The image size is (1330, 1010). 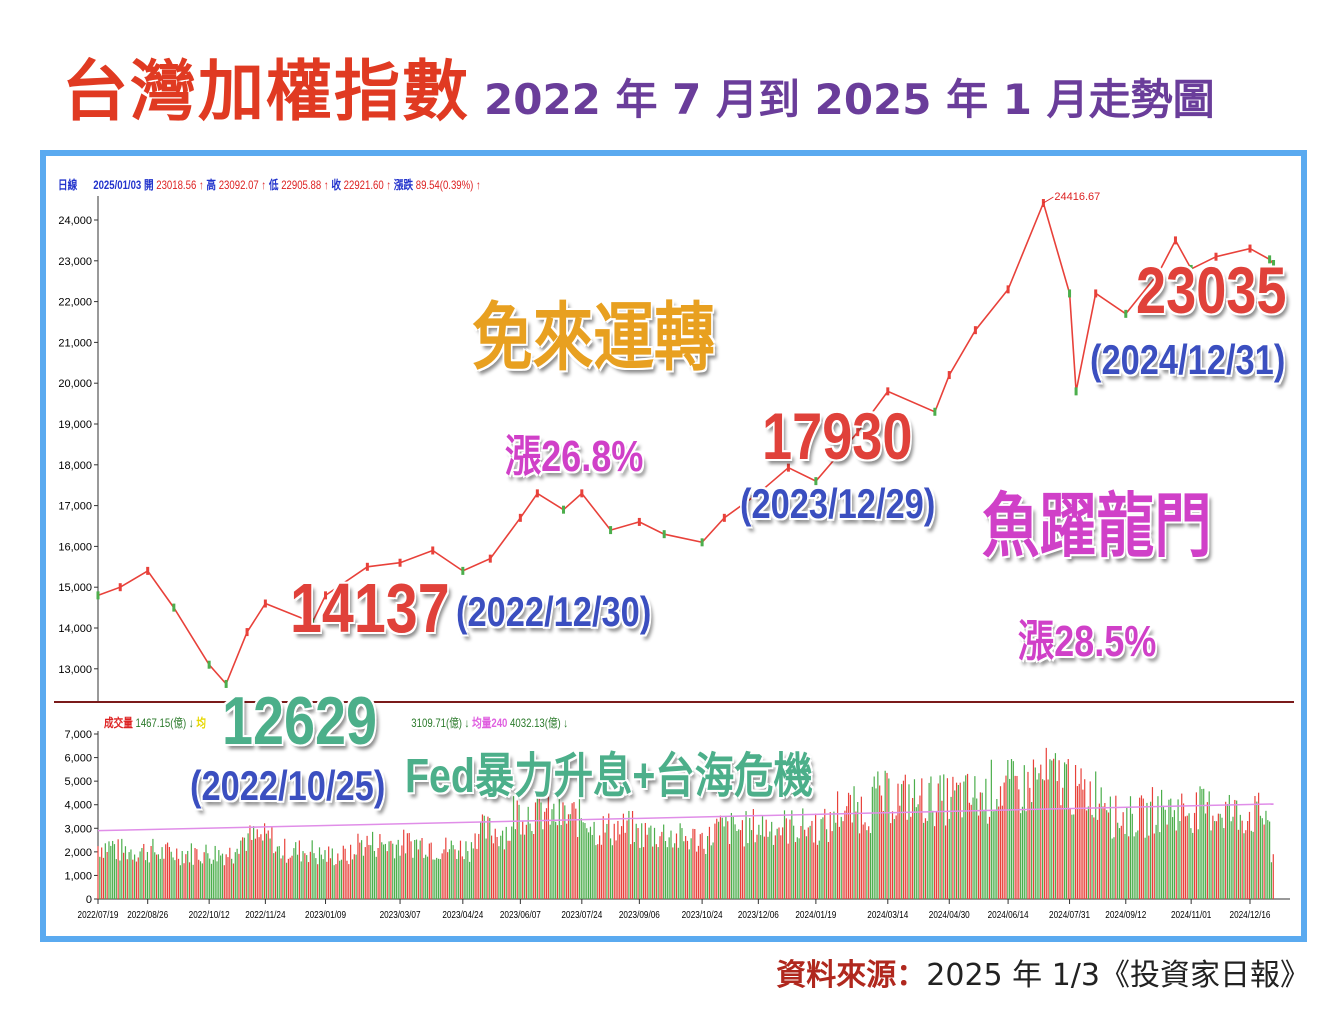 What do you see at coordinates (837, 436) in the screenshot?
I see `close-2023: 17930` at bounding box center [837, 436].